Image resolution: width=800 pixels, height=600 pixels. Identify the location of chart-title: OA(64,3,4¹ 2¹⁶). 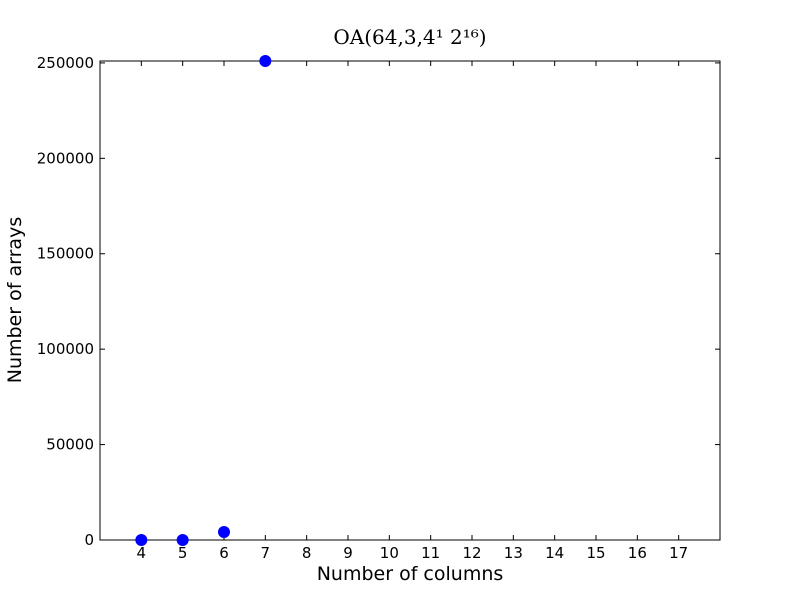
(409, 37).